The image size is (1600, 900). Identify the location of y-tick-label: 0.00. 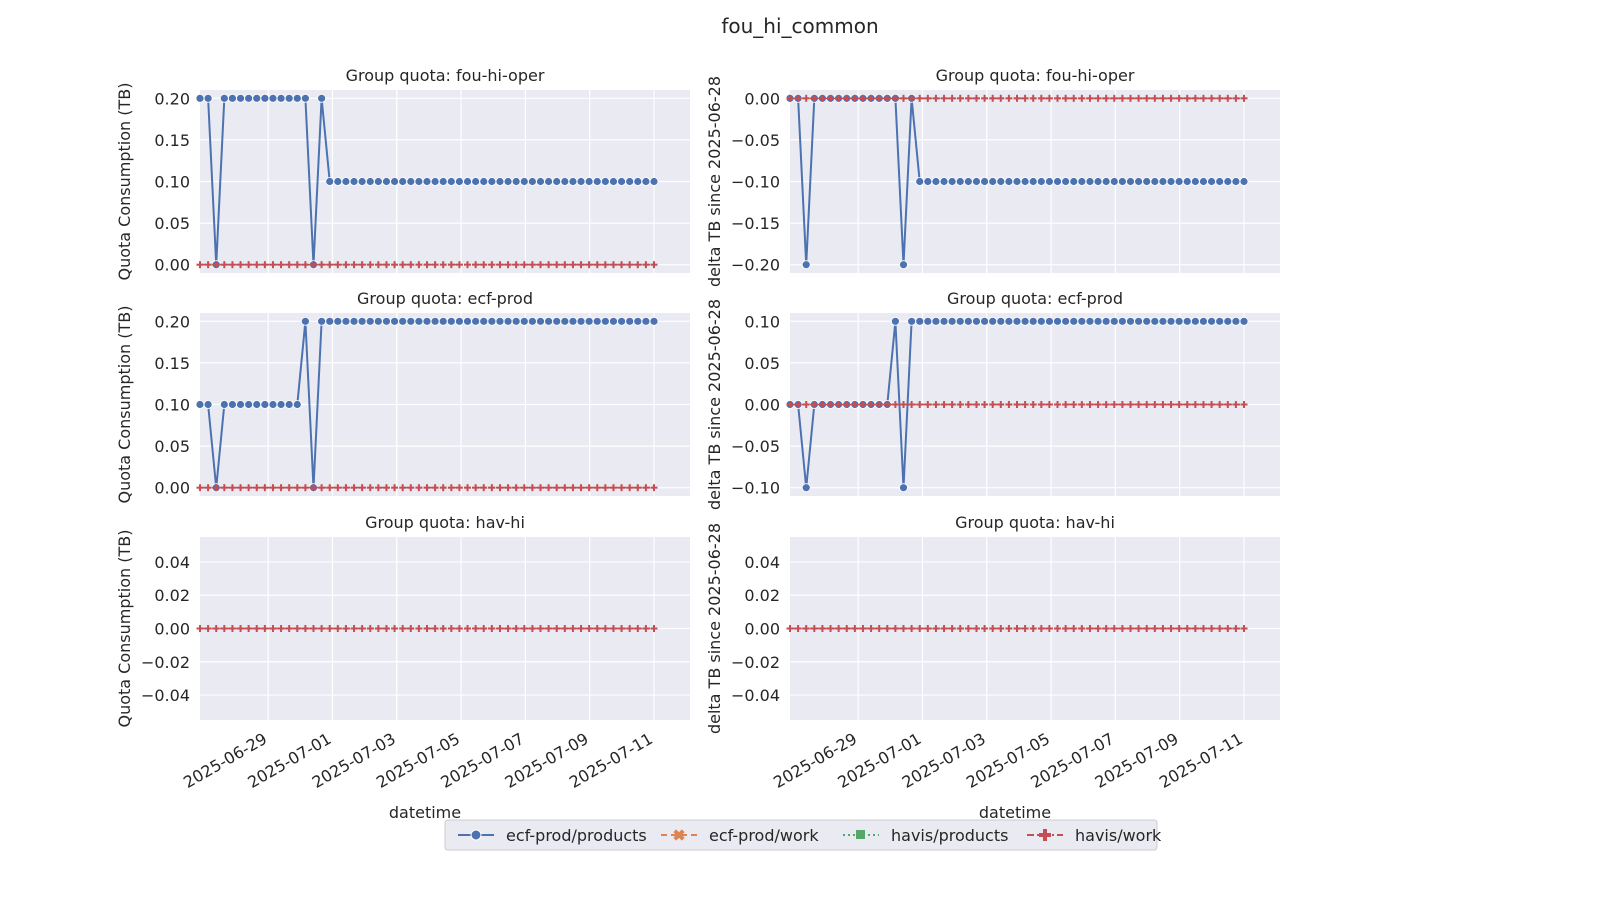
(172, 488).